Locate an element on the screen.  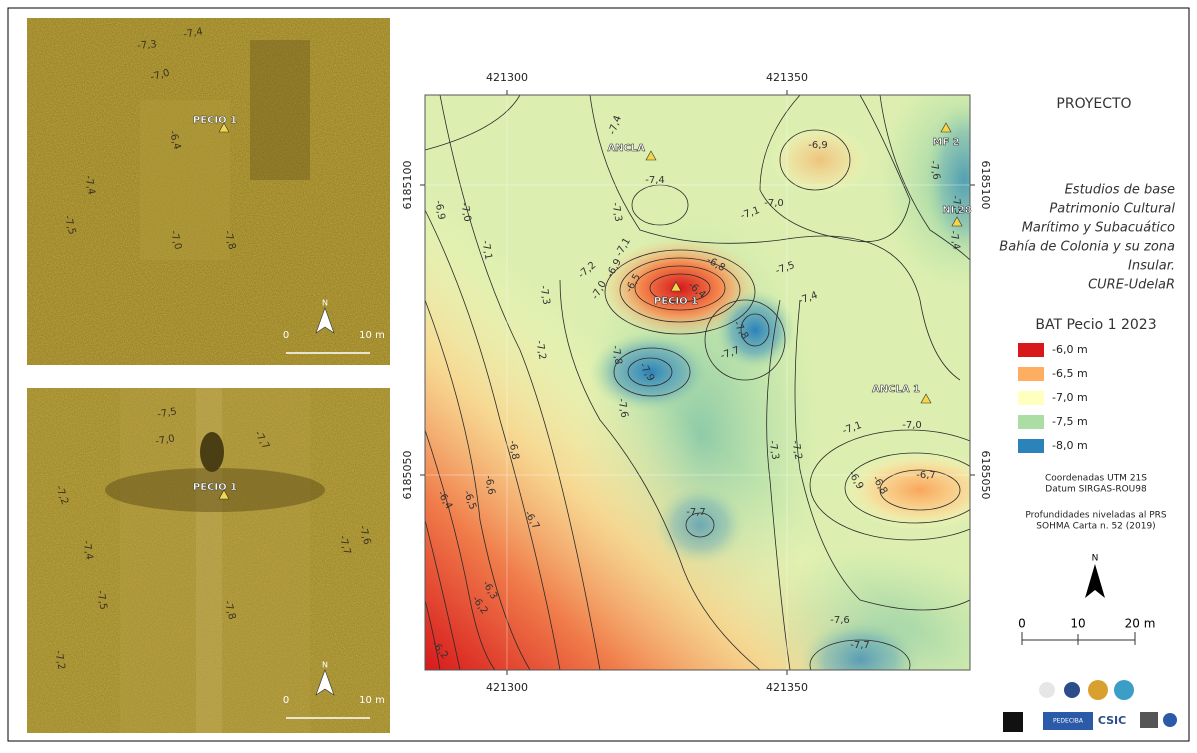
legend-label: -6,0 m is located at coordinates (1070, 349).